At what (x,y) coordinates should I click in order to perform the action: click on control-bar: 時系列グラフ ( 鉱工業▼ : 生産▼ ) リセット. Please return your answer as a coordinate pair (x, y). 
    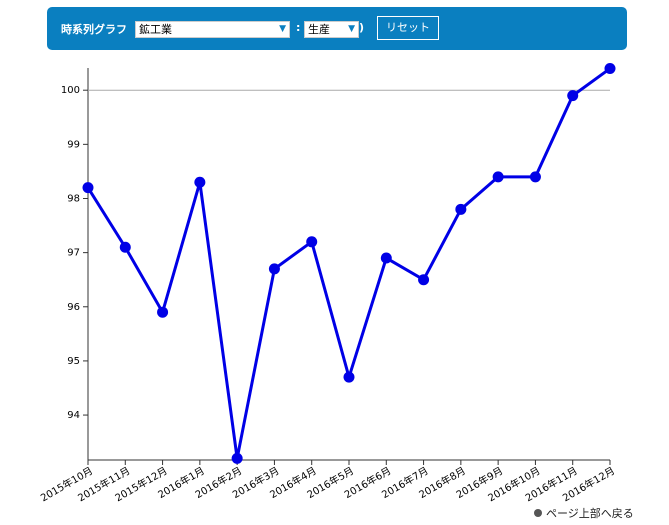
    Looking at the image, I should click on (337, 28).